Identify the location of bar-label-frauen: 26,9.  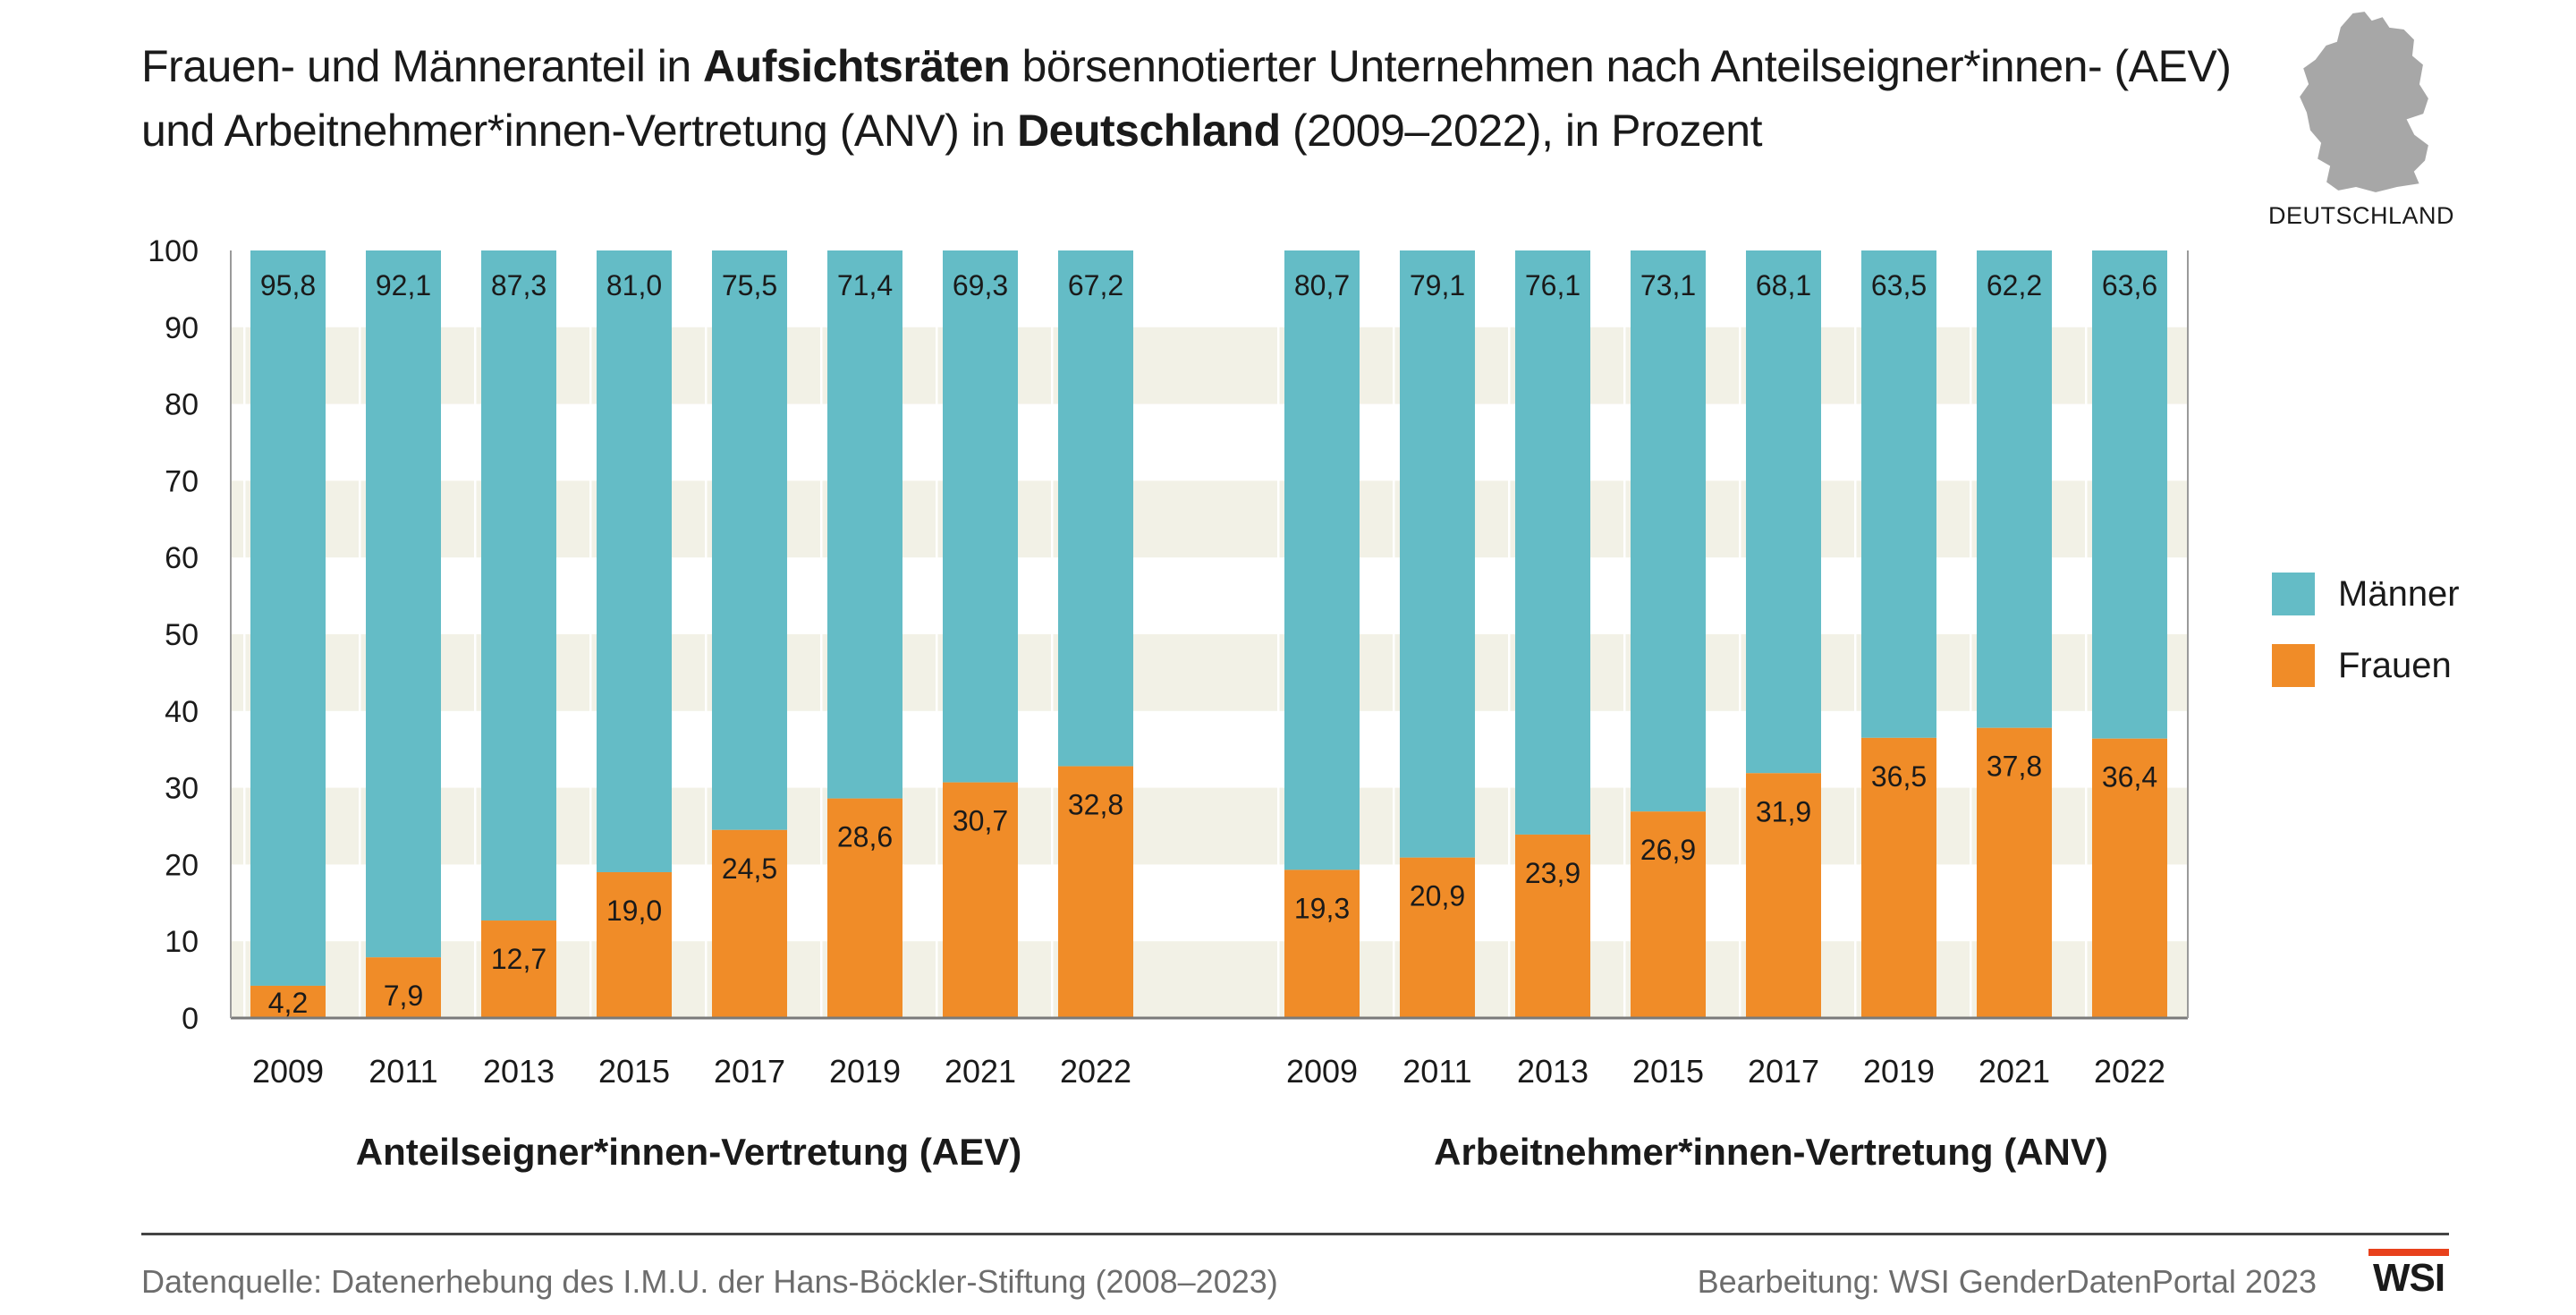
(1668, 850).